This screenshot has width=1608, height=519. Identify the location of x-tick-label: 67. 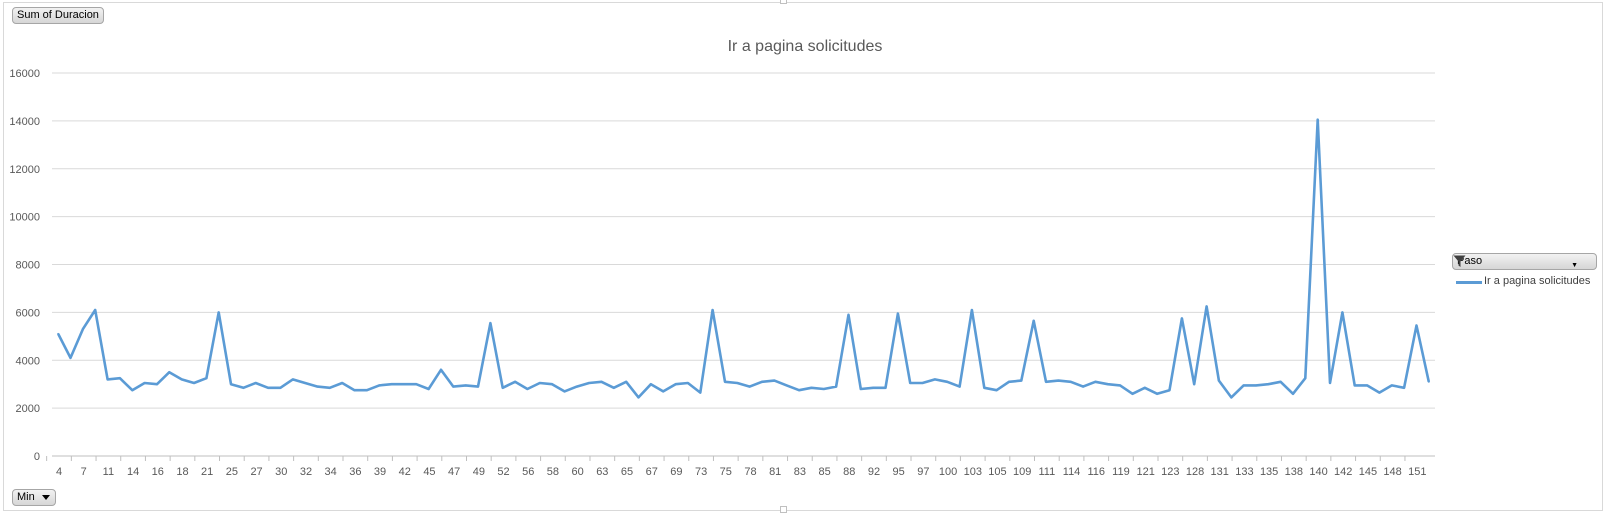
(652, 472).